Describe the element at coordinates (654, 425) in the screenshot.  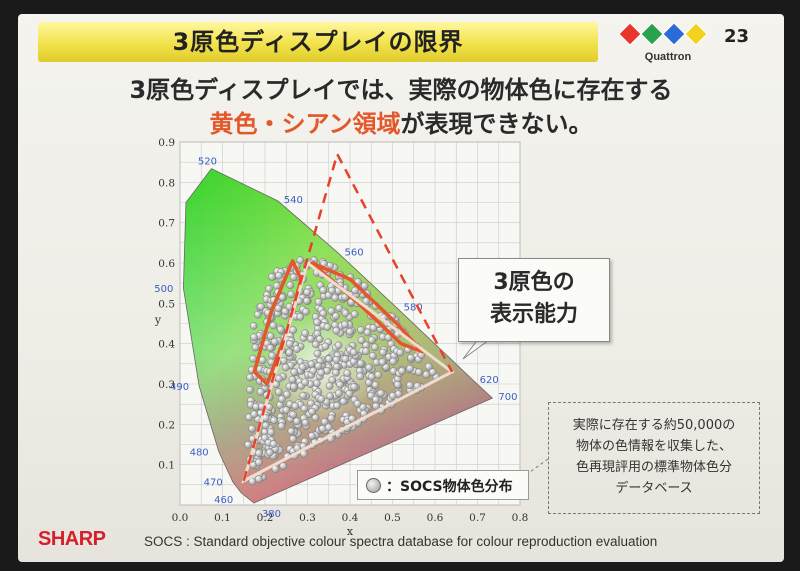
I see `note-line1: 実際に存在する約50,000の` at that location.